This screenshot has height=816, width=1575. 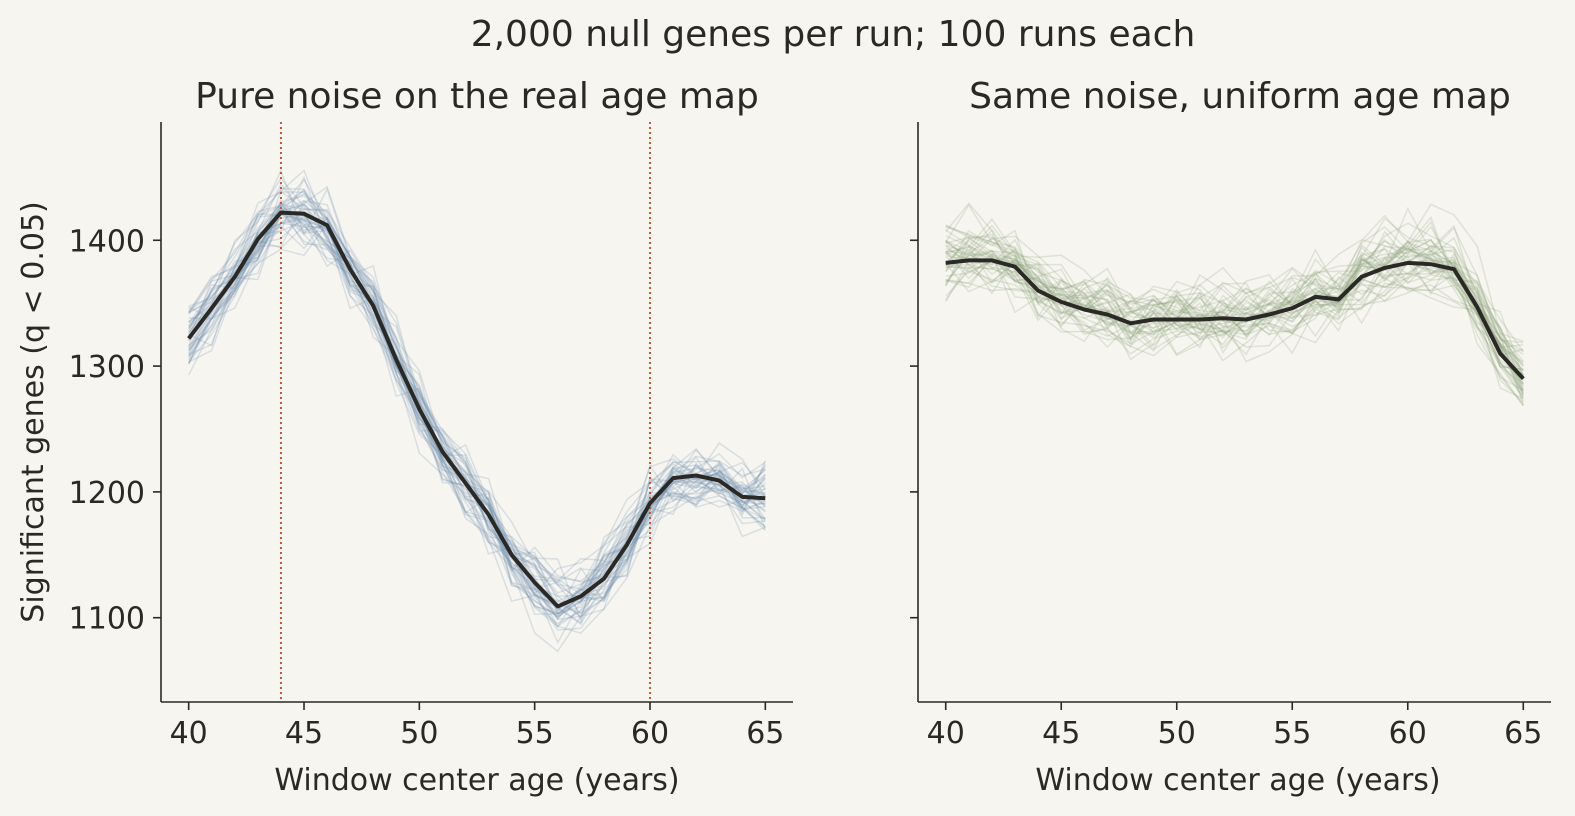 I want to click on right-panel-runs, so click(x=1235, y=304).